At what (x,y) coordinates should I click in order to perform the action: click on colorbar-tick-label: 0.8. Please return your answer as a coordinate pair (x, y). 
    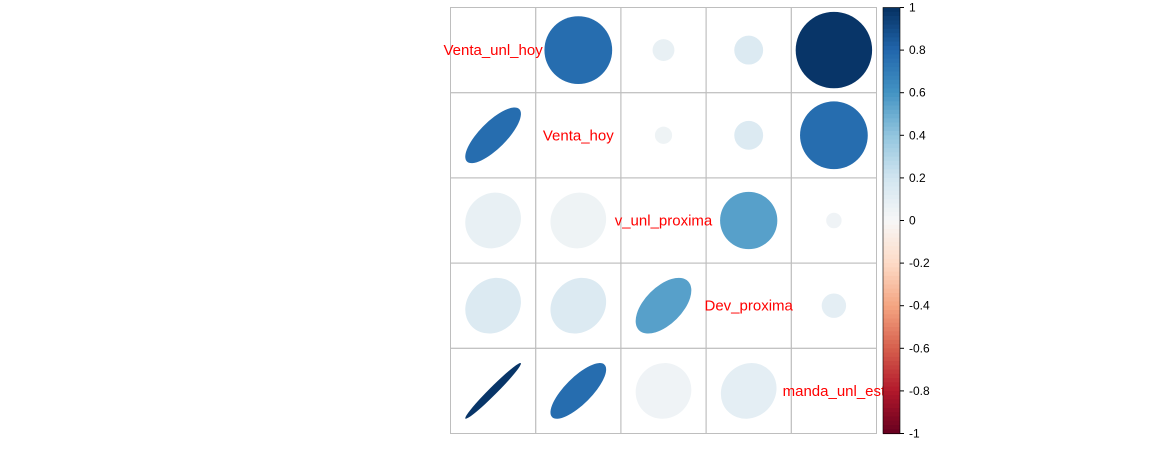
    Looking at the image, I should click on (917, 50).